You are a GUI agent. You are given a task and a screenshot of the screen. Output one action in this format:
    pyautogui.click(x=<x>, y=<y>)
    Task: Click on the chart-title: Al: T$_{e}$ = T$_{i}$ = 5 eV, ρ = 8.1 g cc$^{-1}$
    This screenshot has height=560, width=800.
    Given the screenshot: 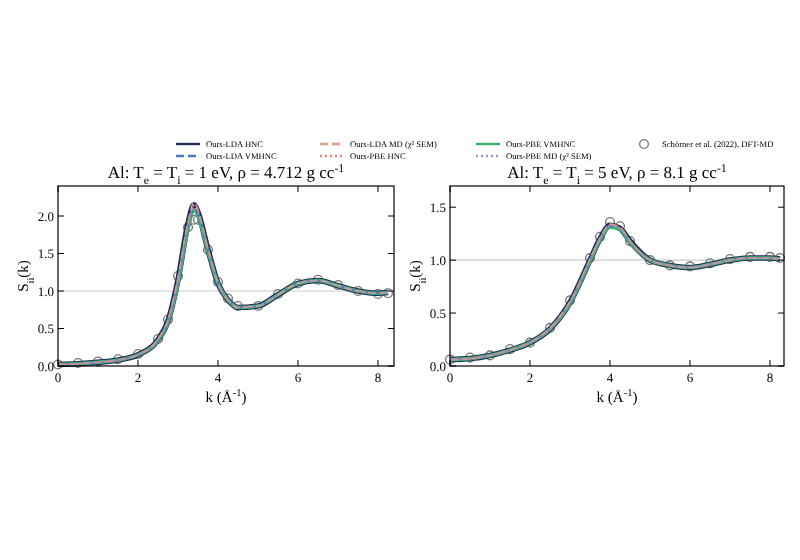 What is the action you would take?
    pyautogui.click(x=617, y=175)
    